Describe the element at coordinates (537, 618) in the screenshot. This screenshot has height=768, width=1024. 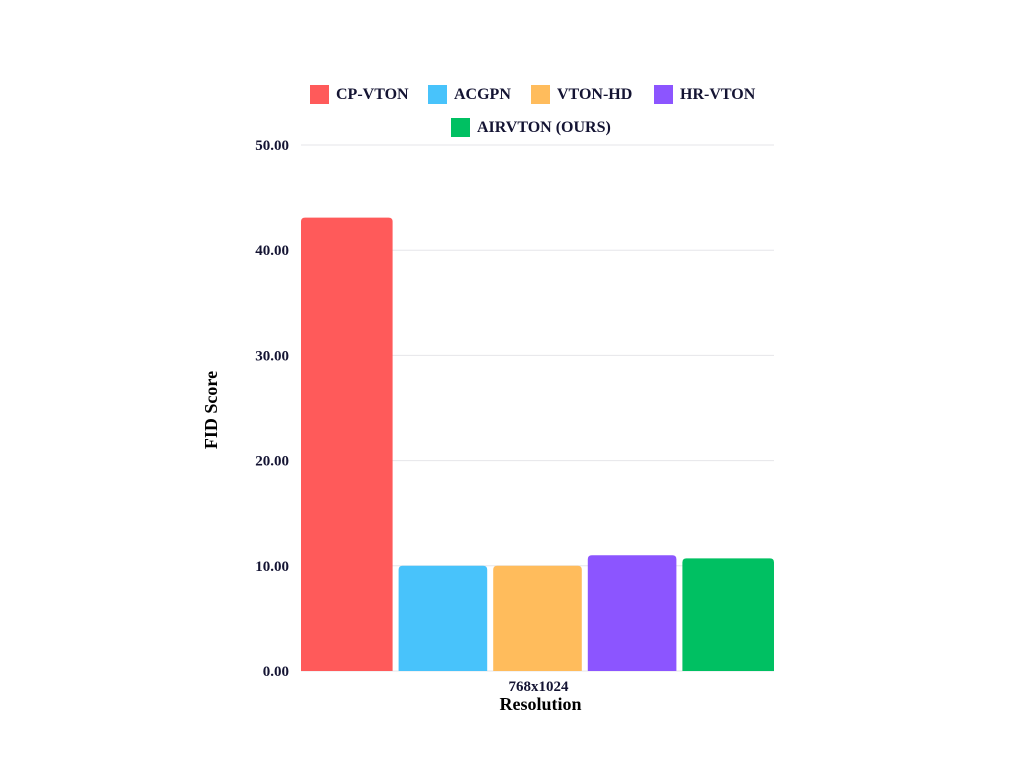
I see `bar-vton-hd` at that location.